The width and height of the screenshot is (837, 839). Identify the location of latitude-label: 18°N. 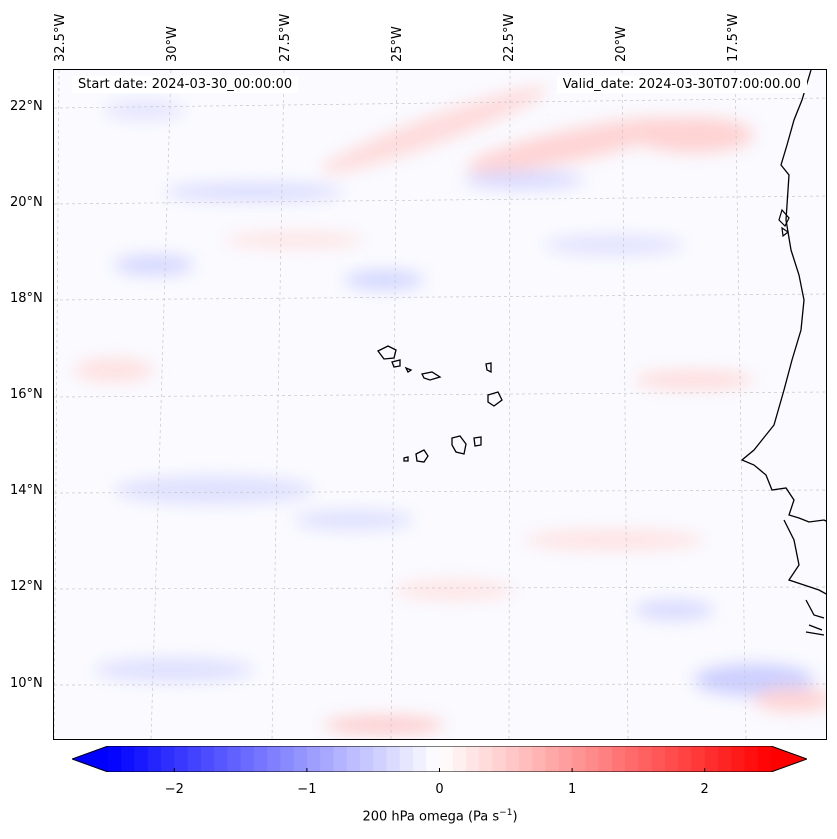
(26, 298).